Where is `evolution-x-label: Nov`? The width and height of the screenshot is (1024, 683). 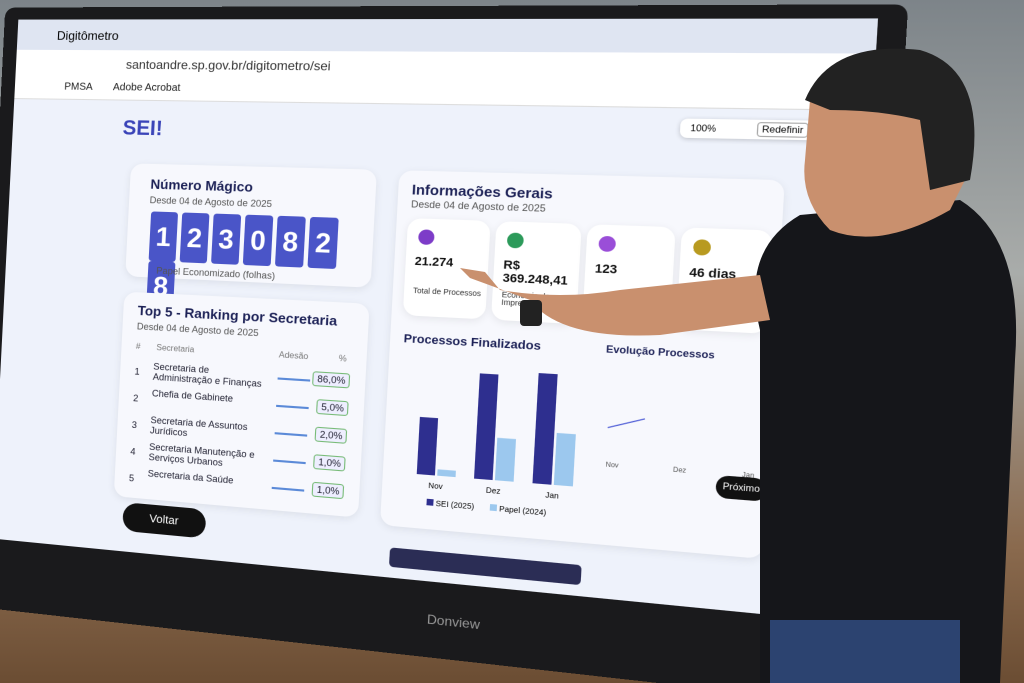 evolution-x-label: Nov is located at coordinates (611, 466).